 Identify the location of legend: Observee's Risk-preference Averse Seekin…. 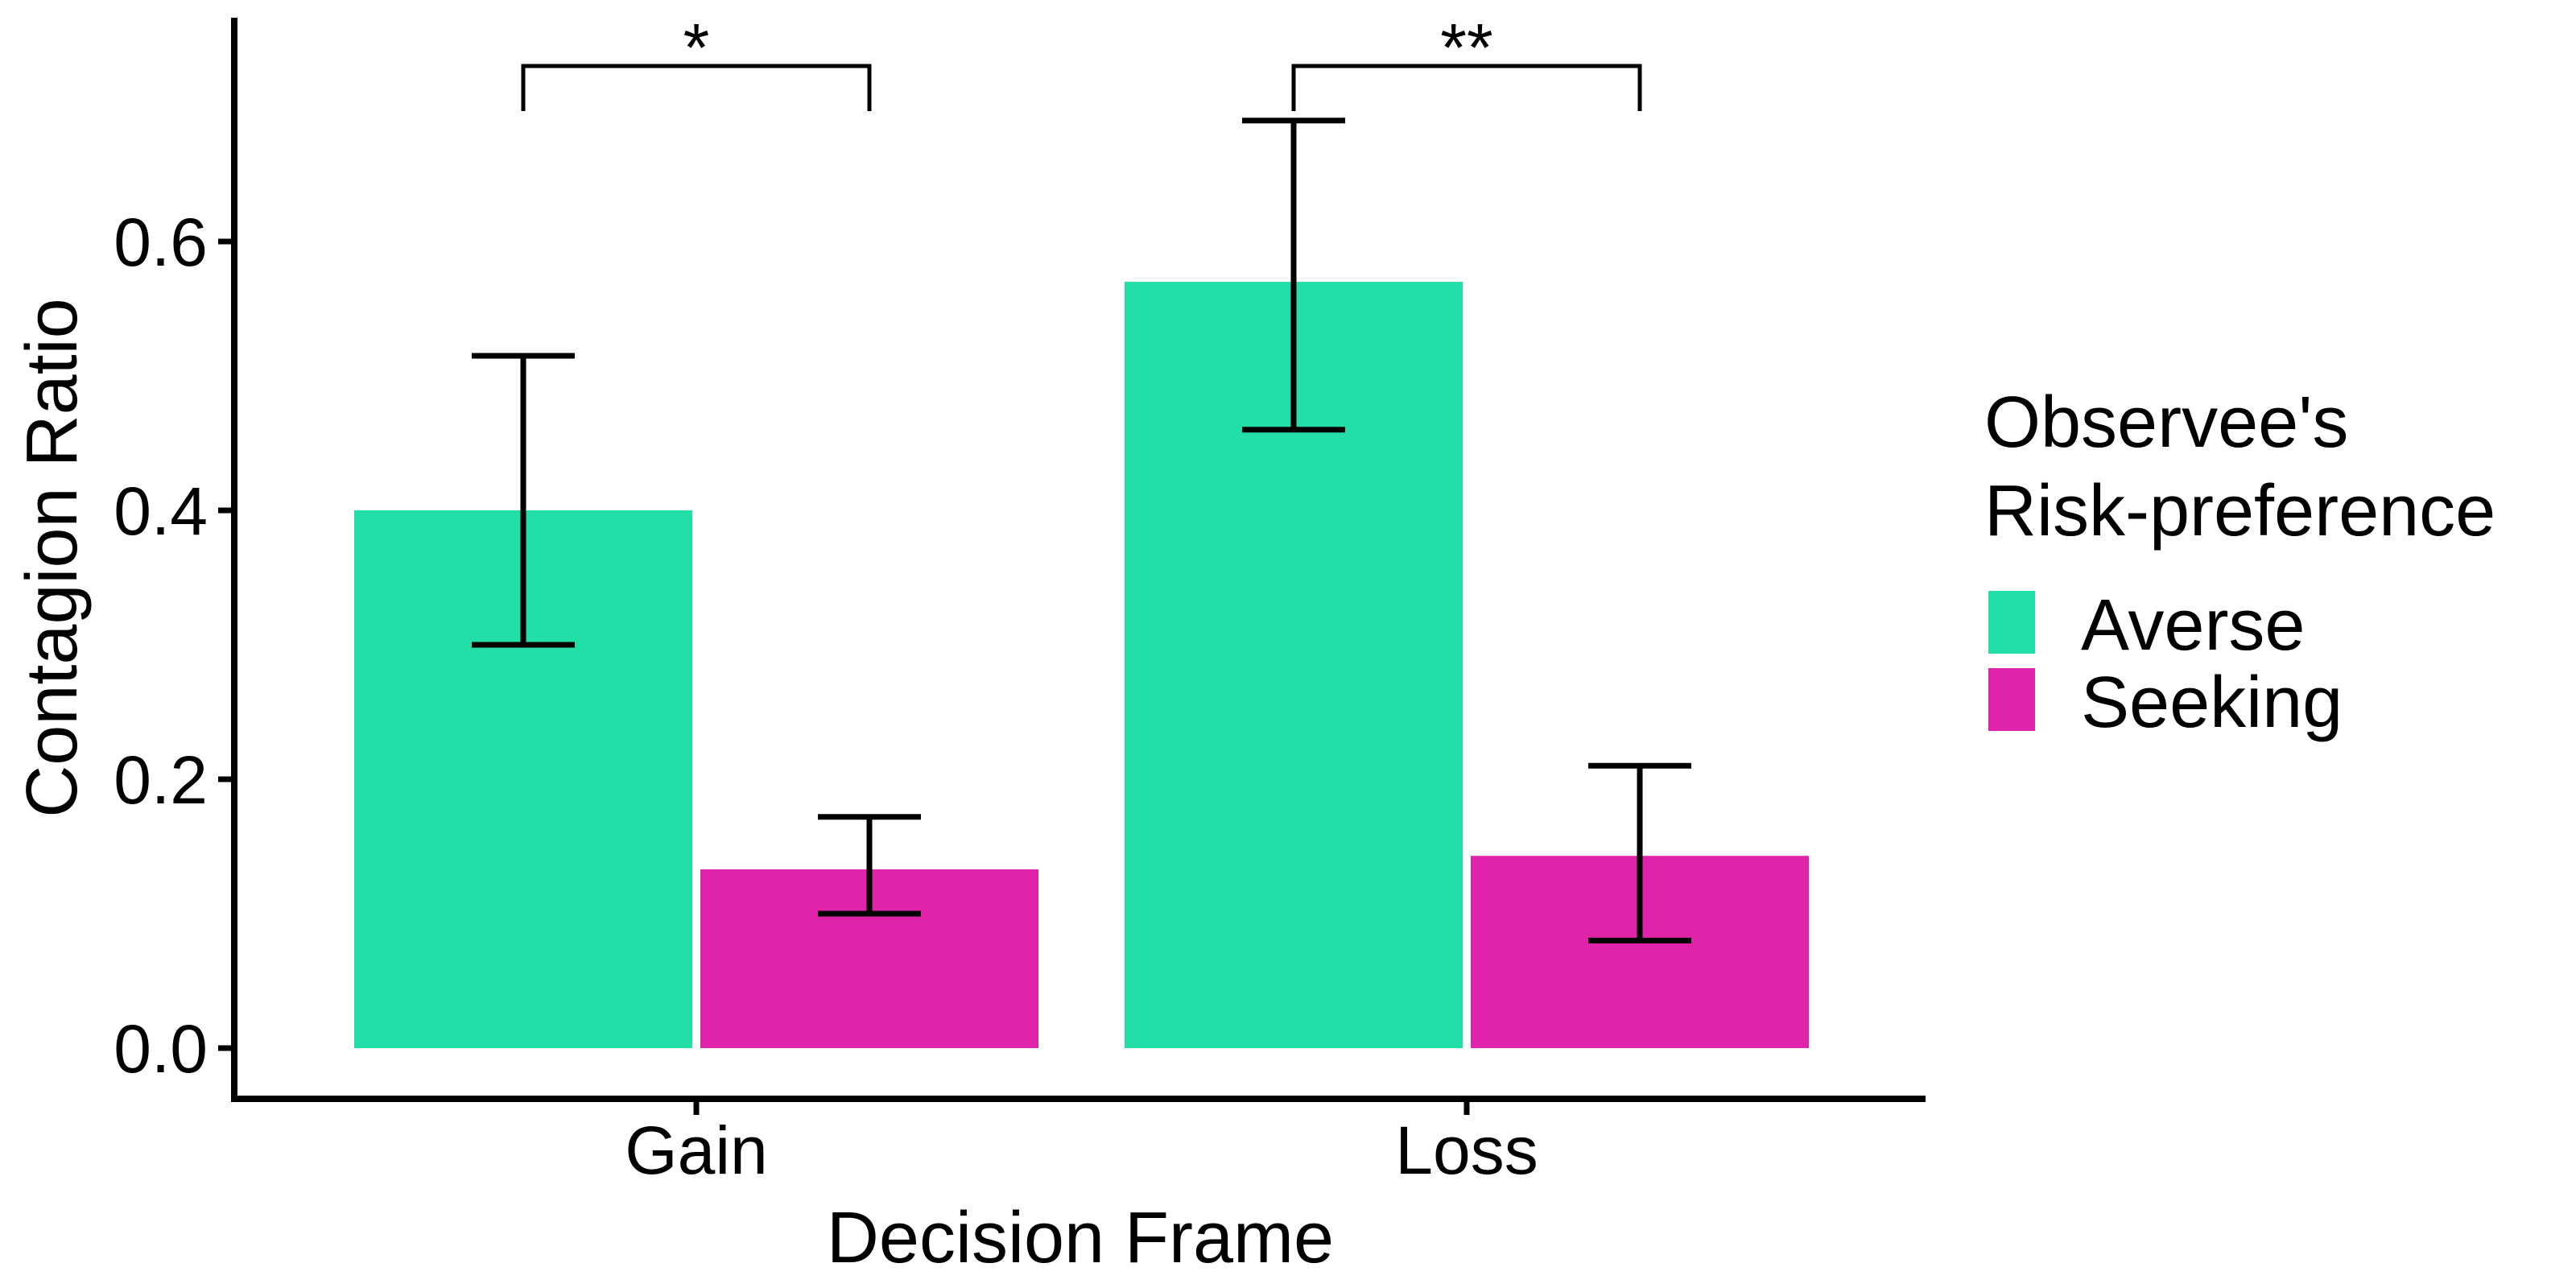
(2240, 562).